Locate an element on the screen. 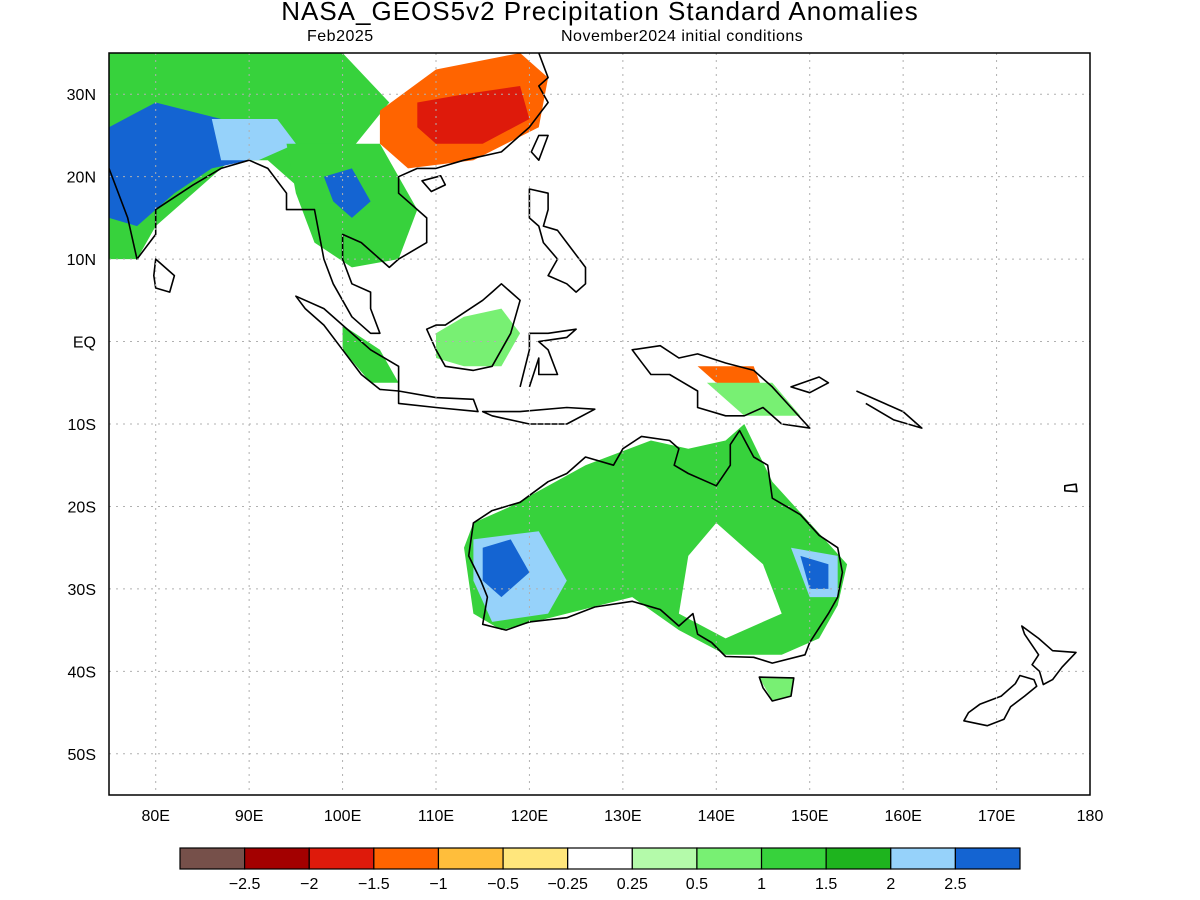 The width and height of the screenshot is (1200, 900). lon-label: 150E is located at coordinates (809, 816).